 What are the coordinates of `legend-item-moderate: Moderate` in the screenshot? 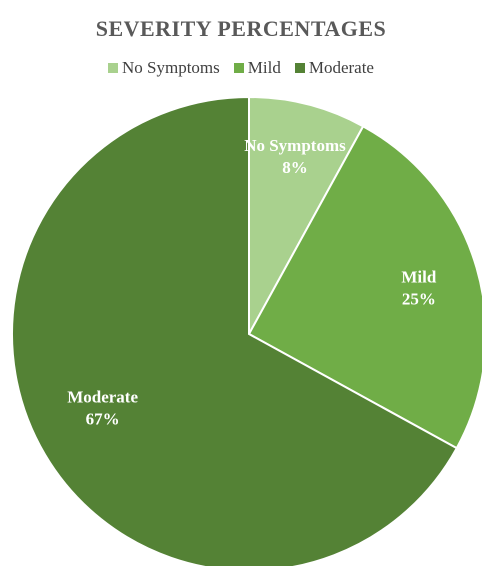 It's located at (334, 68).